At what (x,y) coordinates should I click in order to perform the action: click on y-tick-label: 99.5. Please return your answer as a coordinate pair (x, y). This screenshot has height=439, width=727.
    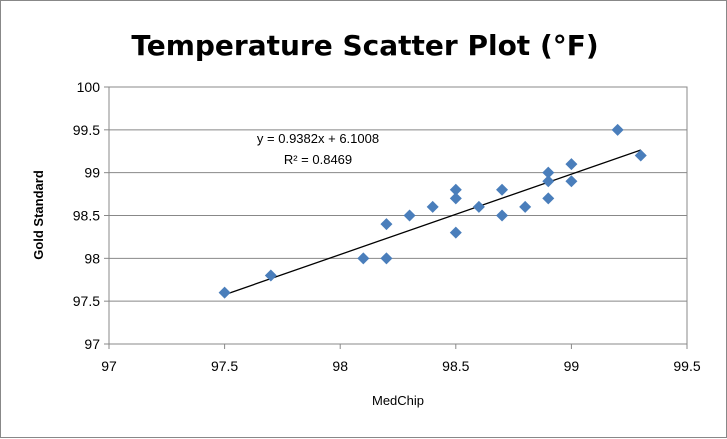
    Looking at the image, I should click on (86, 130).